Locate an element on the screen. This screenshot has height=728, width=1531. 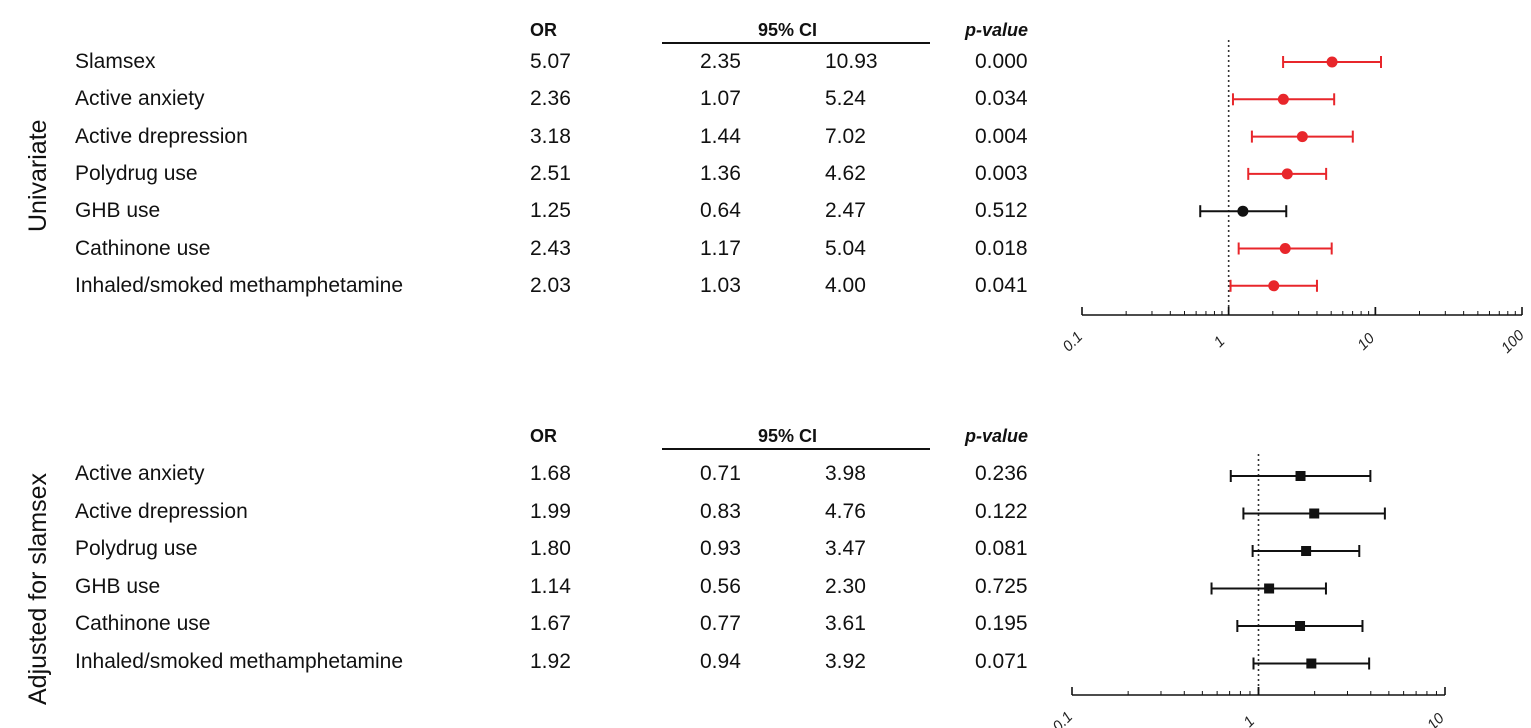
ci-lower: 2.35 is located at coordinates (720, 61).